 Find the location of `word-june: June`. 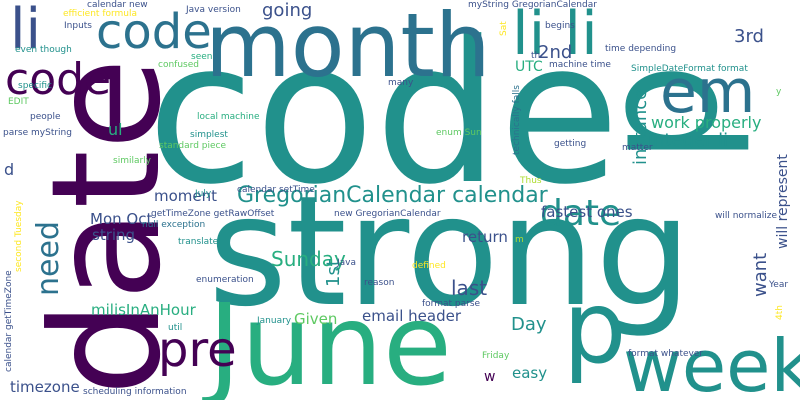

word-june: June is located at coordinates (330, 340).